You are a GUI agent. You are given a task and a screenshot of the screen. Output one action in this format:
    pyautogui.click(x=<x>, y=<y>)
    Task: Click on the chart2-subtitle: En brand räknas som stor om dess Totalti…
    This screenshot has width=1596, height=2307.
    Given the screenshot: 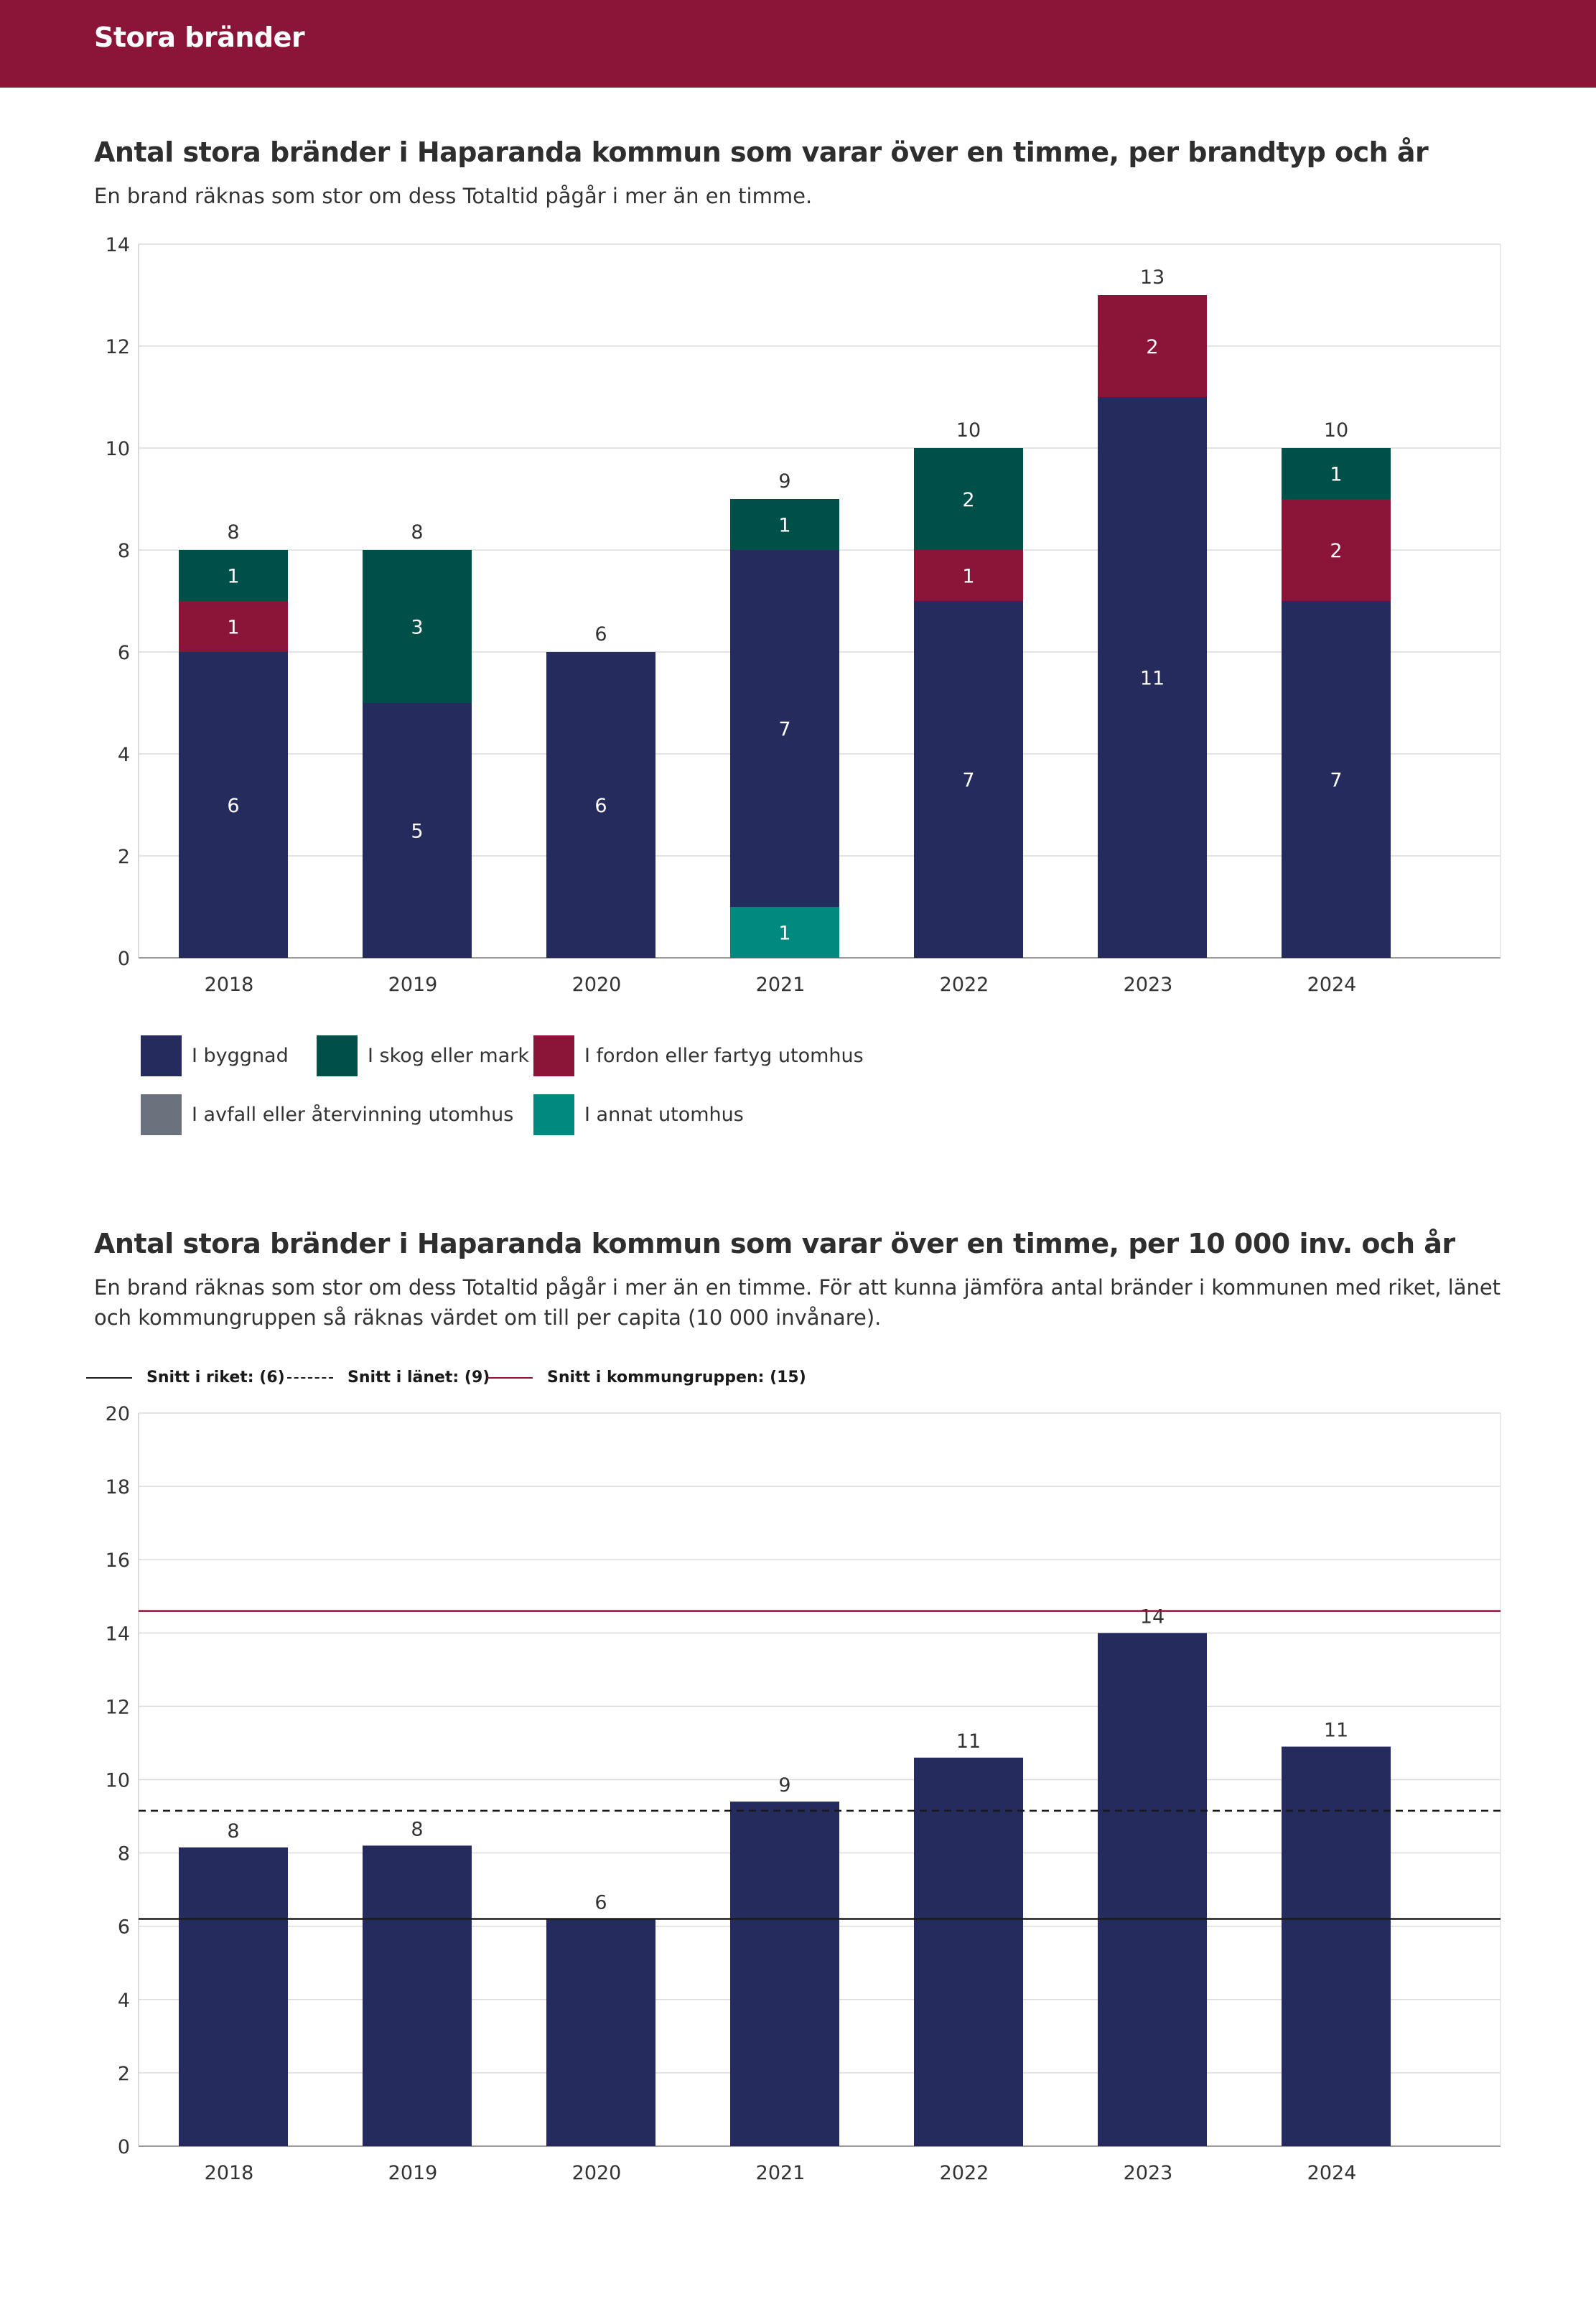 What is the action you would take?
    pyautogui.click(x=797, y=1302)
    